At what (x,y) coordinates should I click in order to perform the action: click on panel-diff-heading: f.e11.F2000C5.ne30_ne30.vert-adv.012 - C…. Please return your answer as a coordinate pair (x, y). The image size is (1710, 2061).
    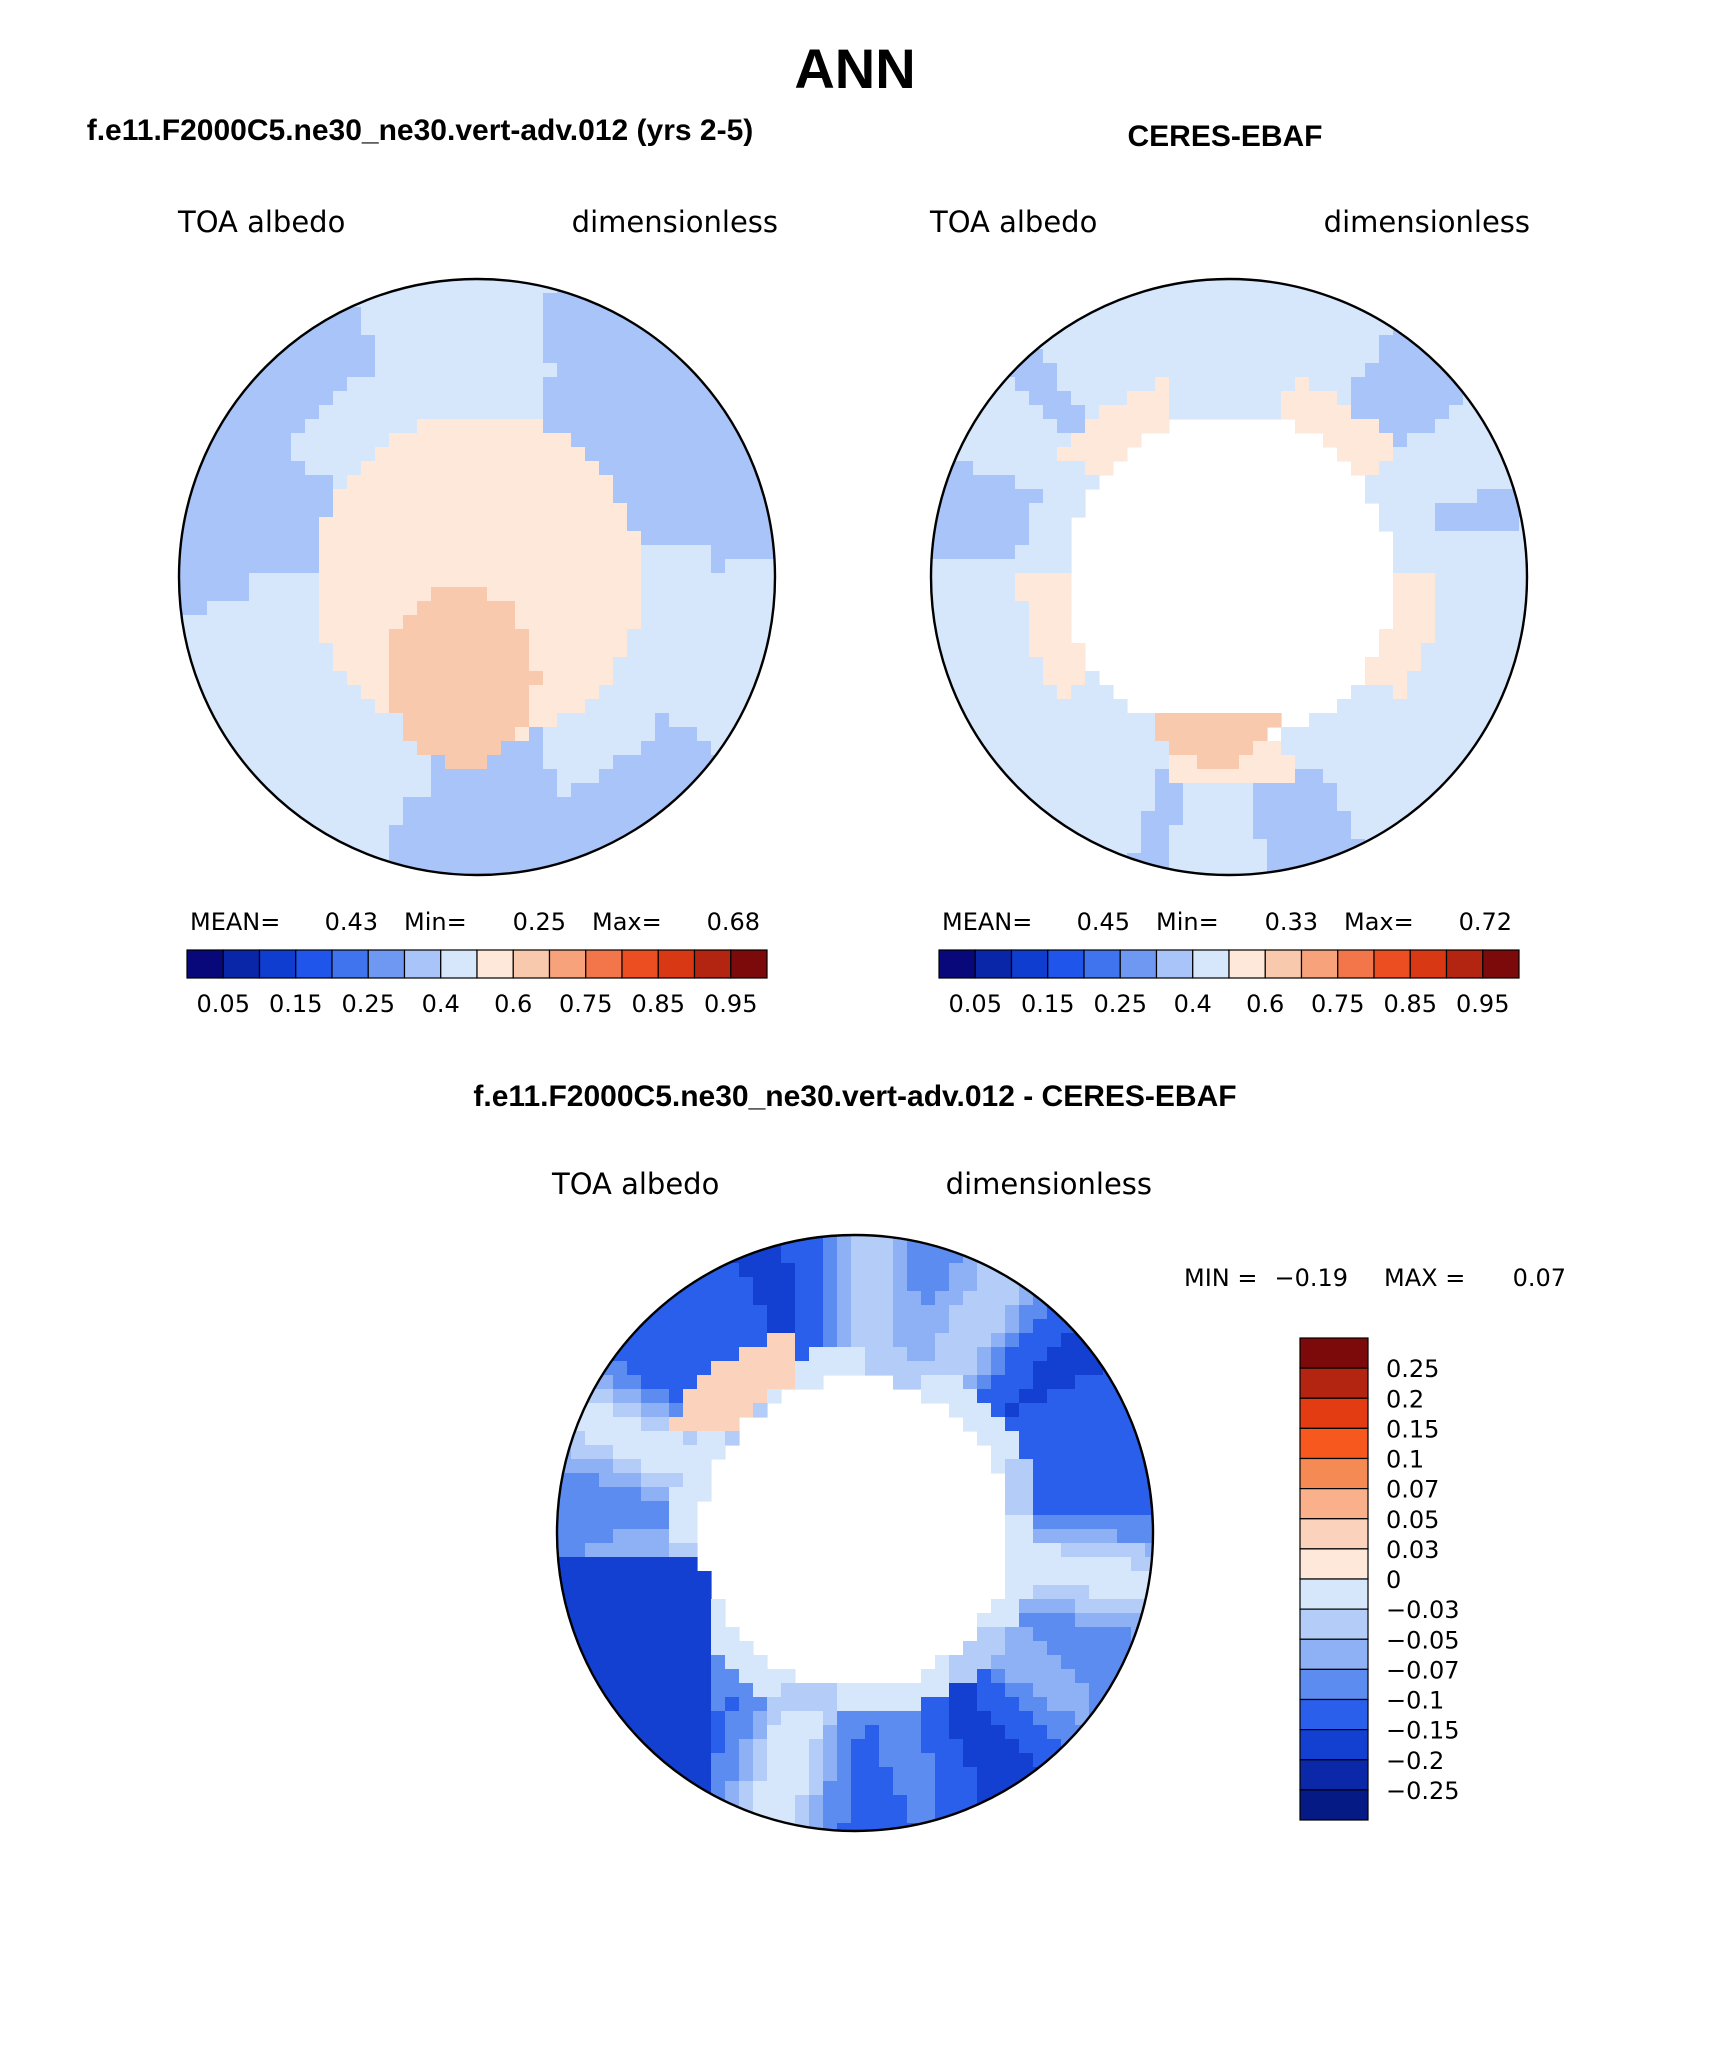
    Looking at the image, I should click on (854, 1096).